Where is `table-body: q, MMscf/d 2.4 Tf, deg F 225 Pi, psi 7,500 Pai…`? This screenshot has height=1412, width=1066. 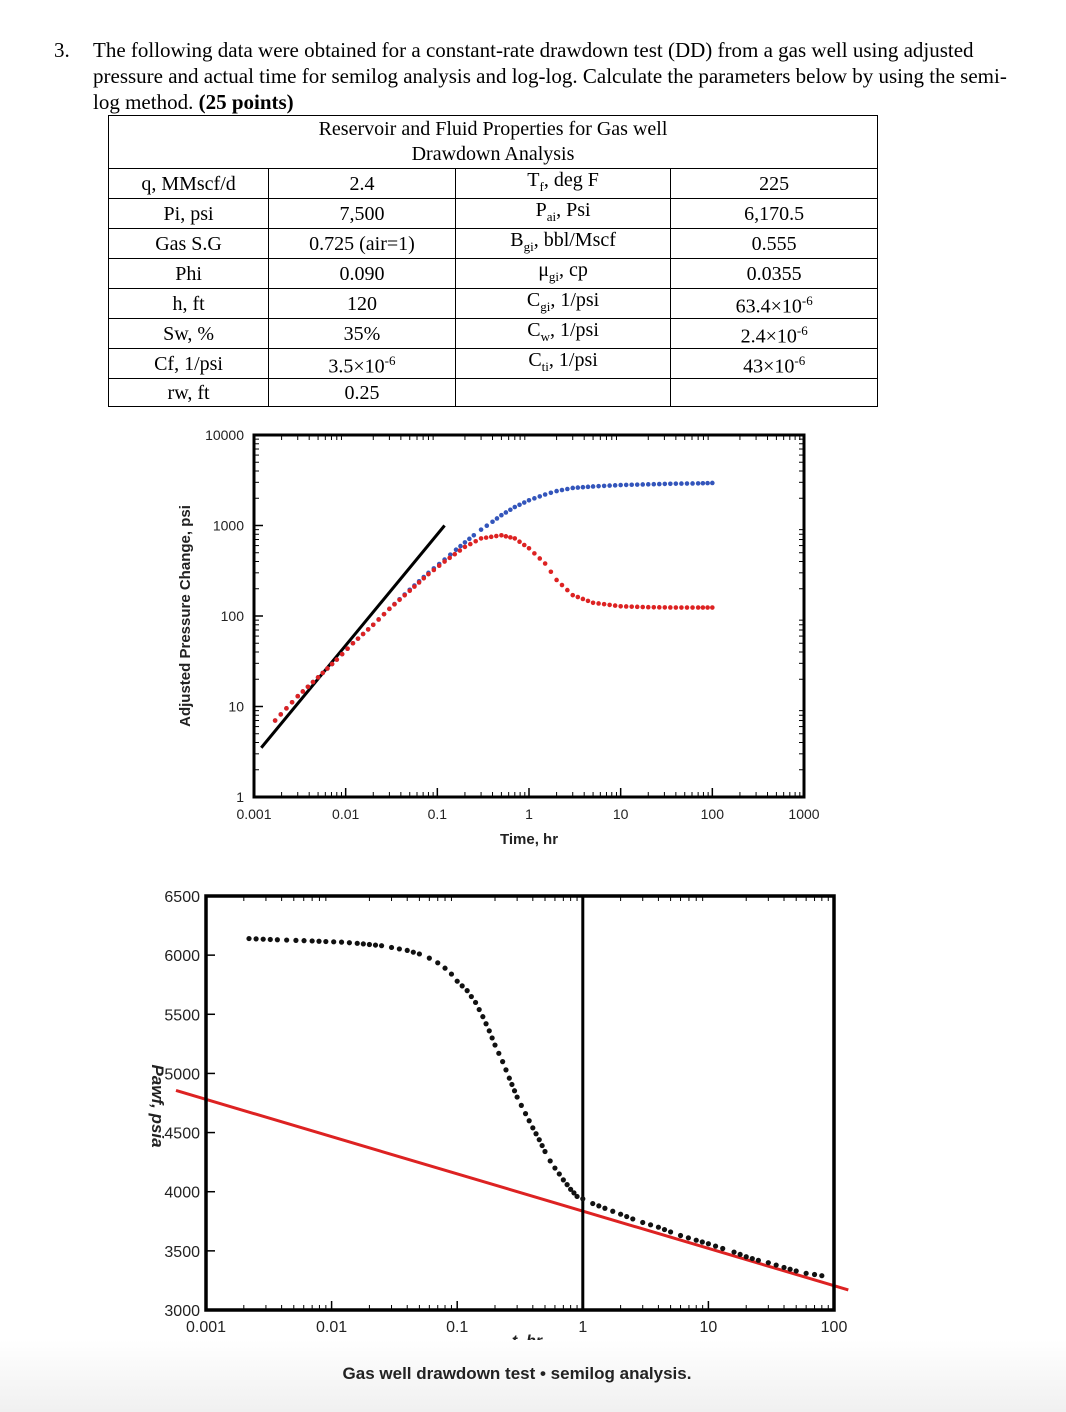
table-body: q, MMscf/d 2.4 Tf, deg F 225 Pi, psi 7,500 Pai… is located at coordinates (492, 287).